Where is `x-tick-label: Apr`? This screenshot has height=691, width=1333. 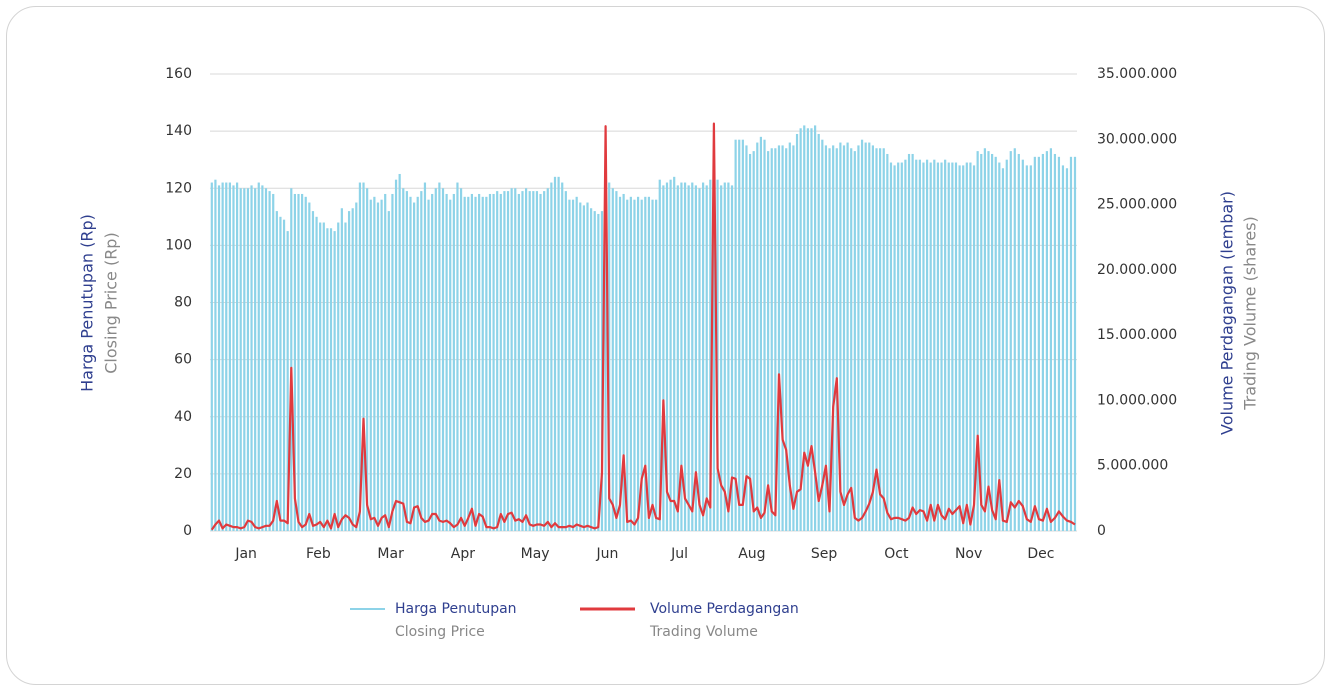
x-tick-label: Apr is located at coordinates (463, 554).